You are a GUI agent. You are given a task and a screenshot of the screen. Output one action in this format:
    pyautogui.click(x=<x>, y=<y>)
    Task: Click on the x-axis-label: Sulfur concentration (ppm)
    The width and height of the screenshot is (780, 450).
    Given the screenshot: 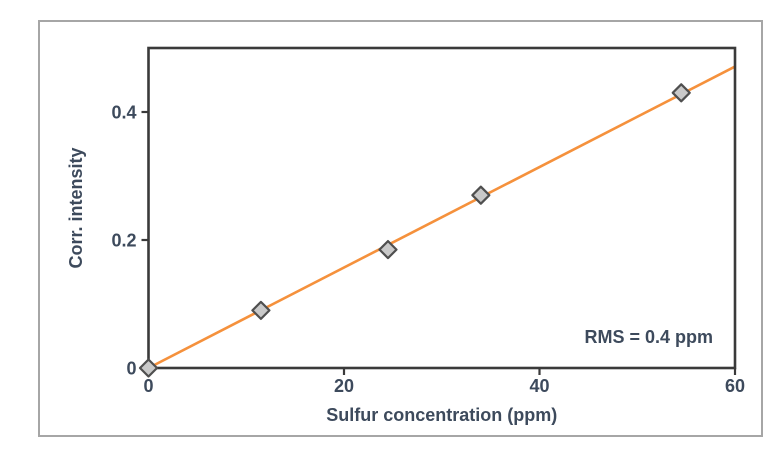 What is the action you would take?
    pyautogui.click(x=441, y=415)
    